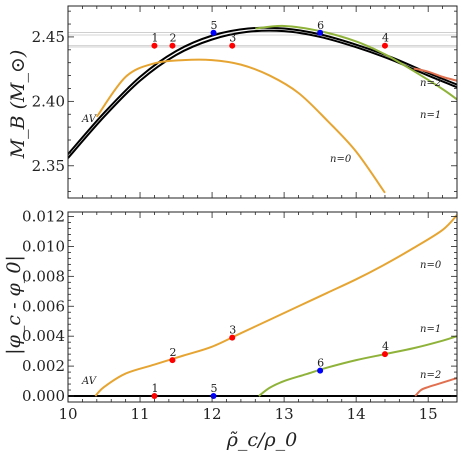 This screenshot has height=456, width=463. Describe the element at coordinates (67, 414) in the screenshot. I see `x-tick-label: 10` at that location.